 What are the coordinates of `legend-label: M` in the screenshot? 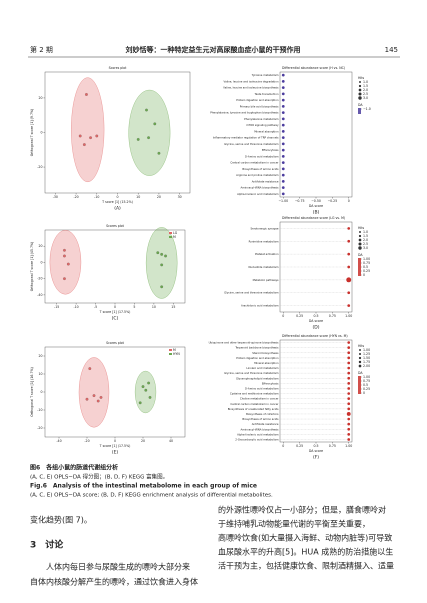 It's located at (174, 237).